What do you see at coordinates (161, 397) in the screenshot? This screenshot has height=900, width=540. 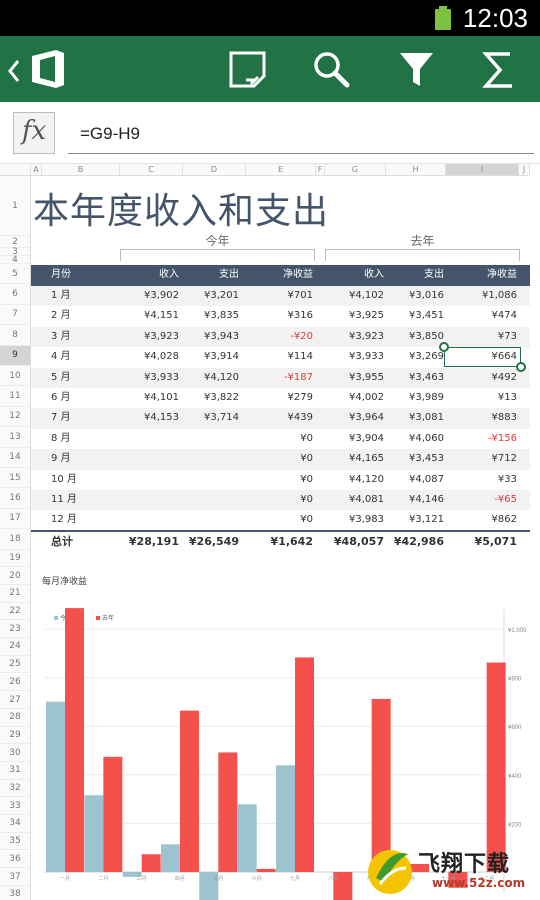 I see `table-cell-c: ¥4,101` at bounding box center [161, 397].